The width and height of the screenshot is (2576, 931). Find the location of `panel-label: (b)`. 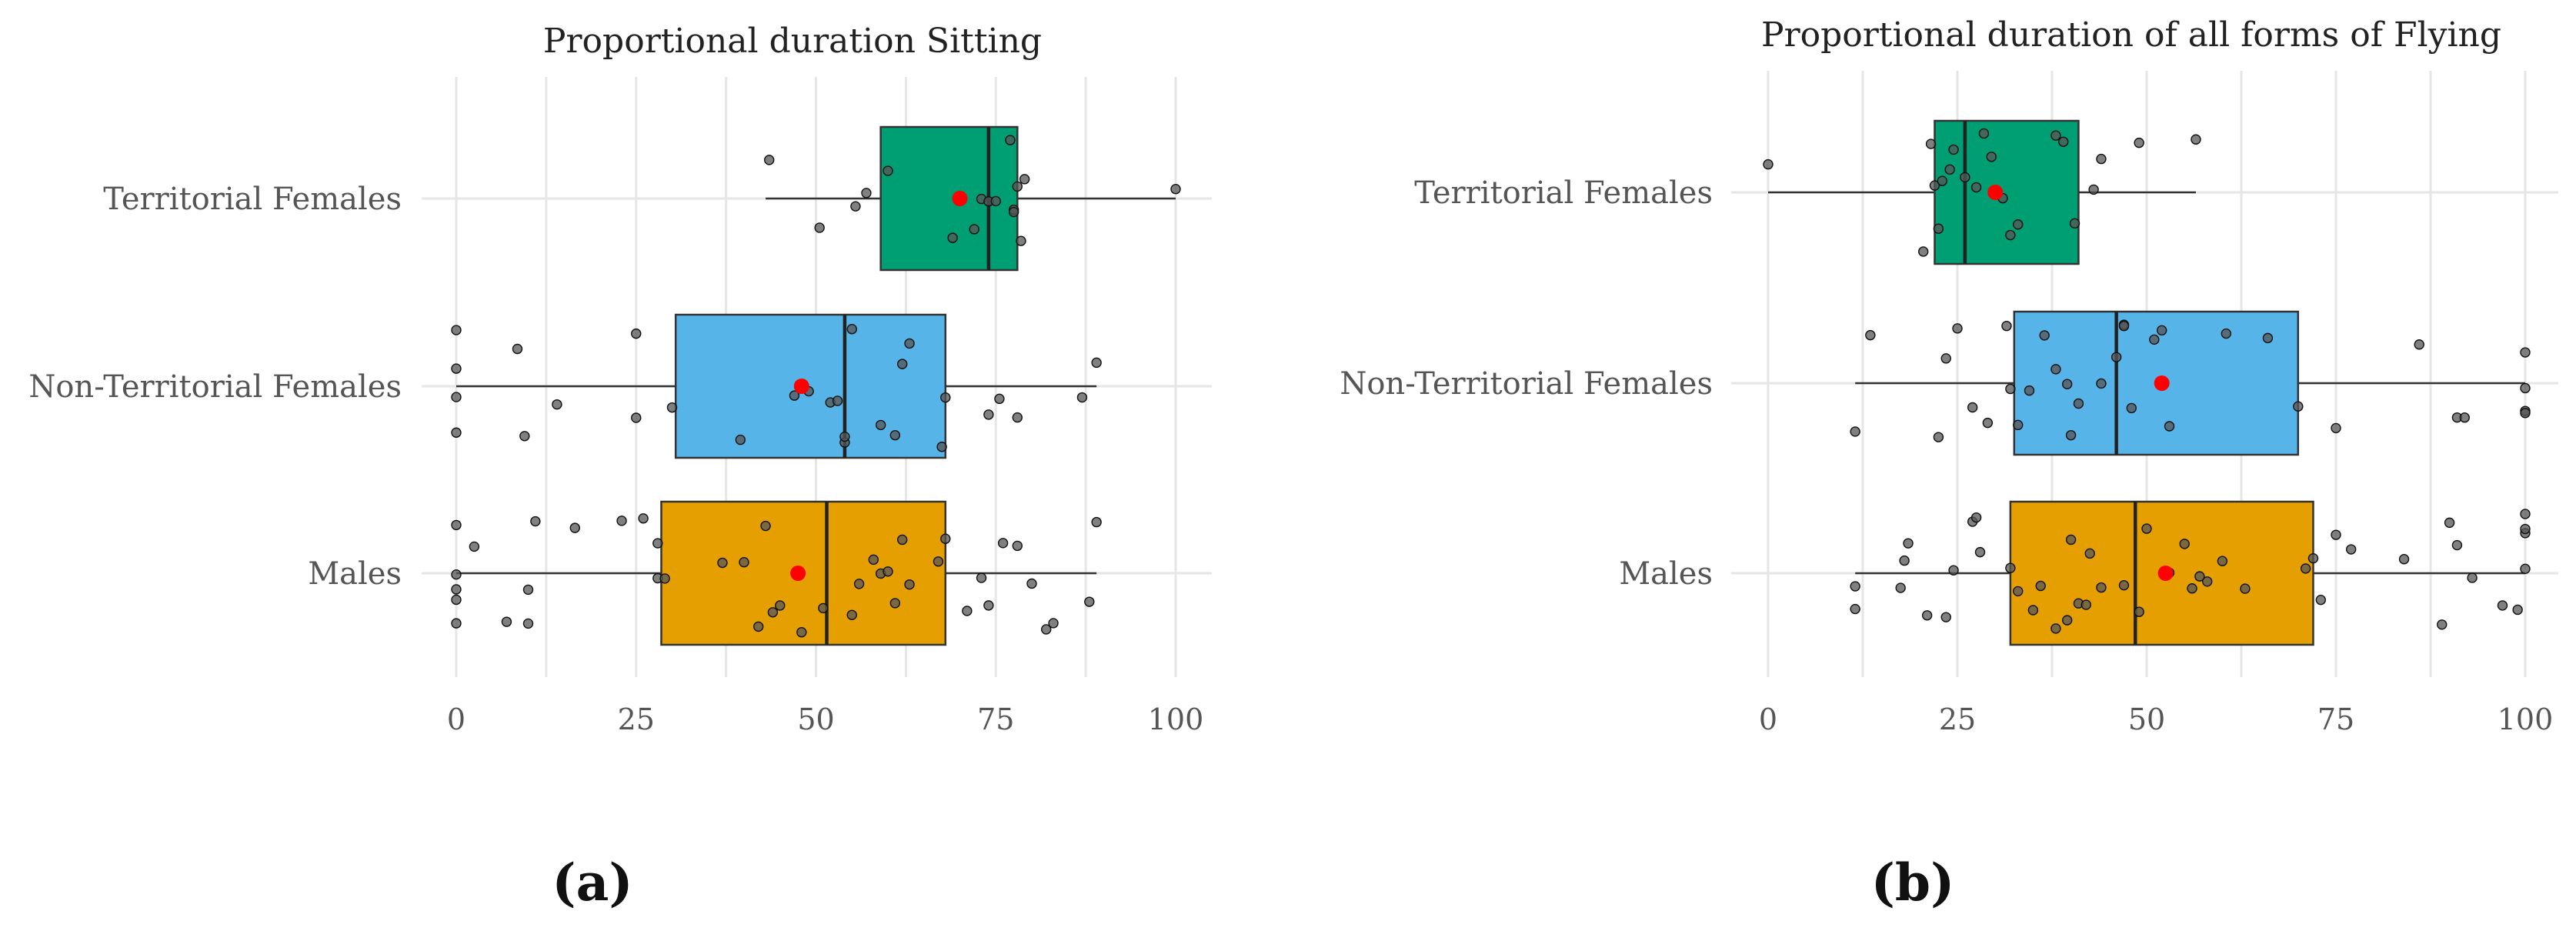

panel-label: (b) is located at coordinates (1913, 883).